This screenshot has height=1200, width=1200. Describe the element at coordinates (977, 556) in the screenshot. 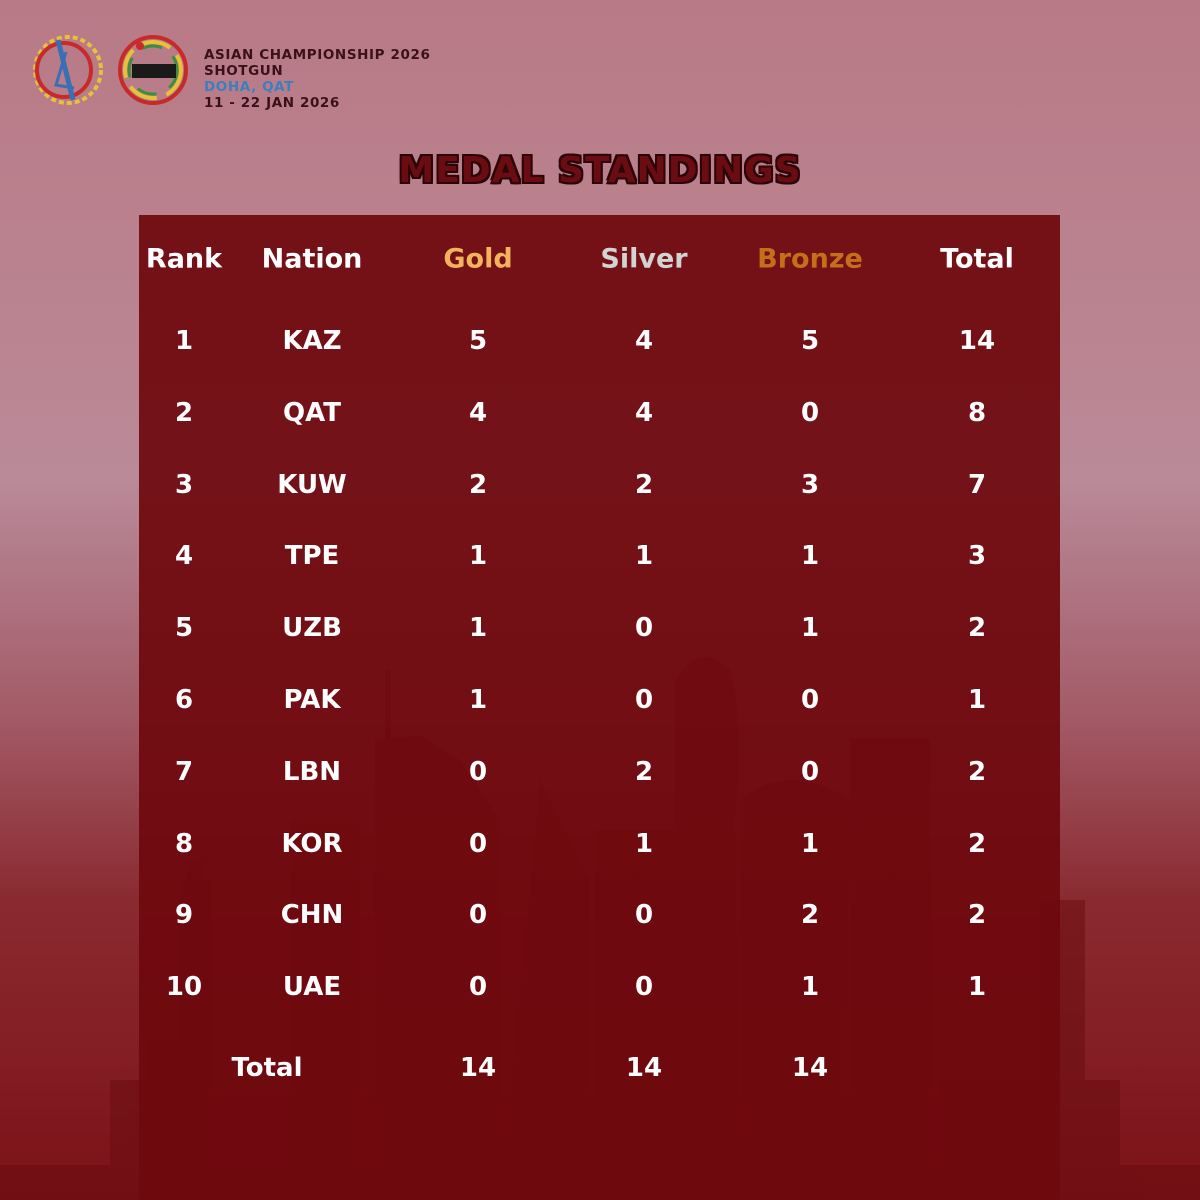

I see `cell-total: 3` at that location.